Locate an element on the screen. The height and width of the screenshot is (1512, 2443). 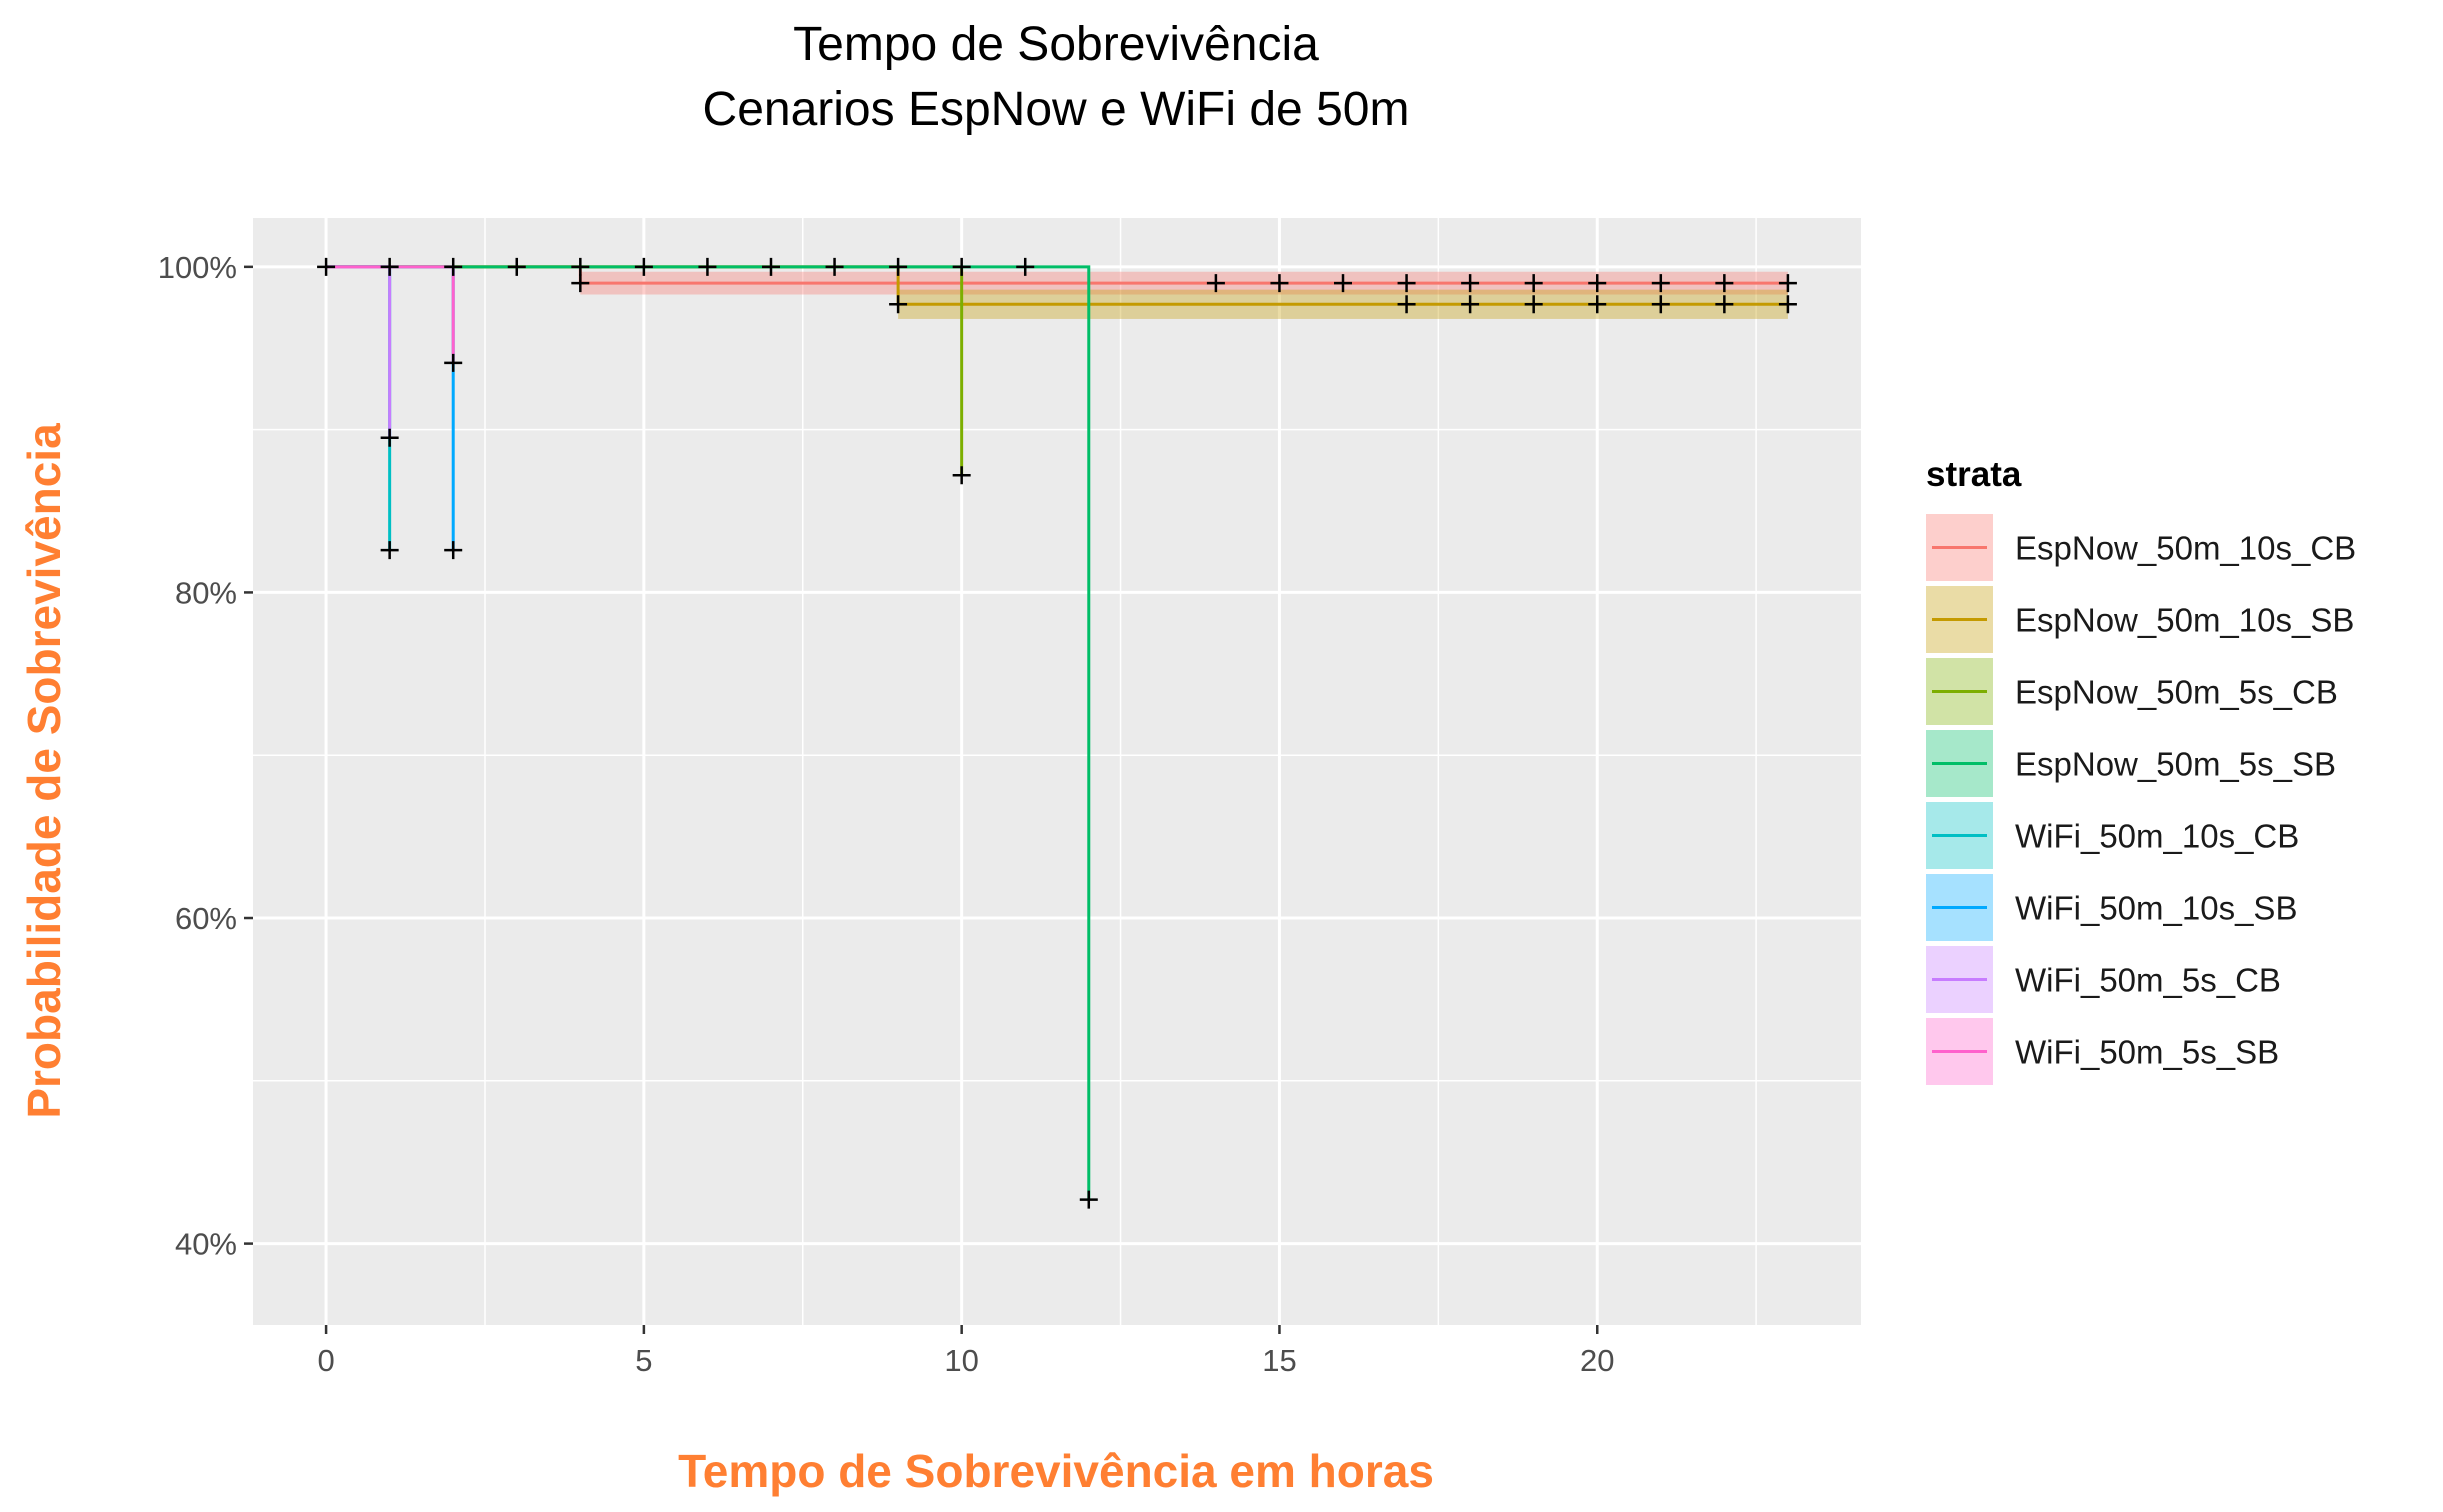
legend-label: EspNow_50m_10s_SB is located at coordinates (2184, 620).